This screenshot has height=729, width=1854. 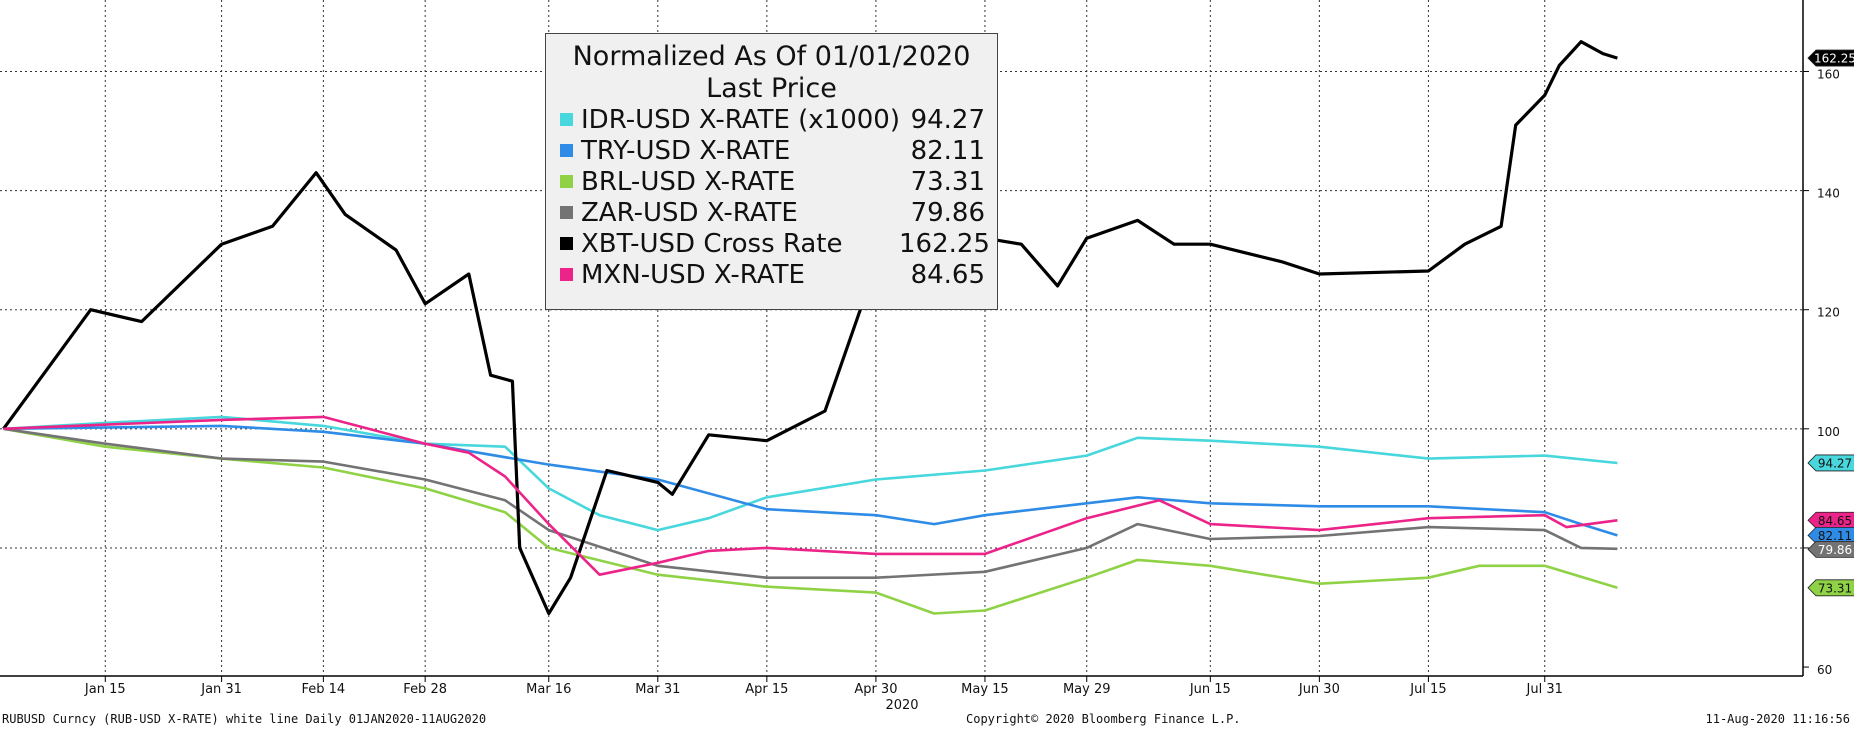 What do you see at coordinates (1778, 719) in the screenshot?
I see `footer-timestamp: 11-Aug-2020 11:16:56` at bounding box center [1778, 719].